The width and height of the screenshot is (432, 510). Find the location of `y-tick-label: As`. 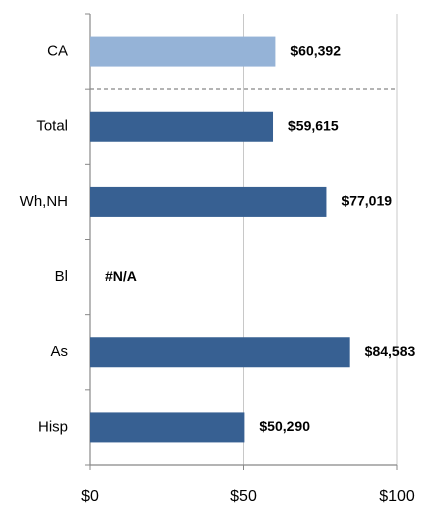

y-tick-label: As is located at coordinates (59, 351).